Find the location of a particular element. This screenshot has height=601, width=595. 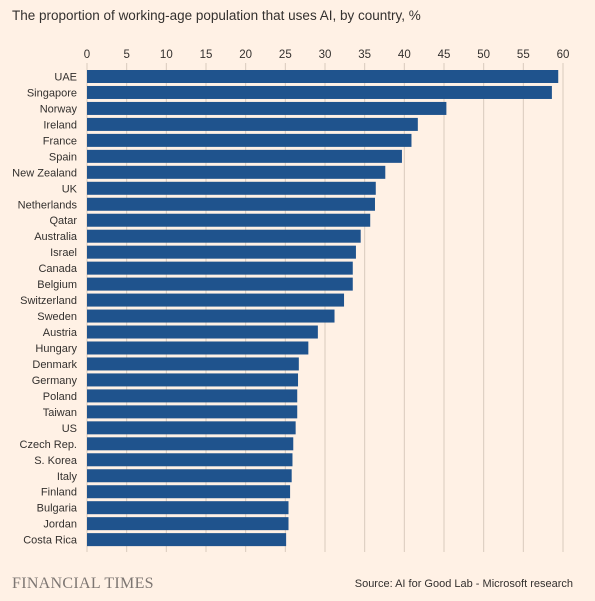

x-tick-label: 5 is located at coordinates (126, 55).